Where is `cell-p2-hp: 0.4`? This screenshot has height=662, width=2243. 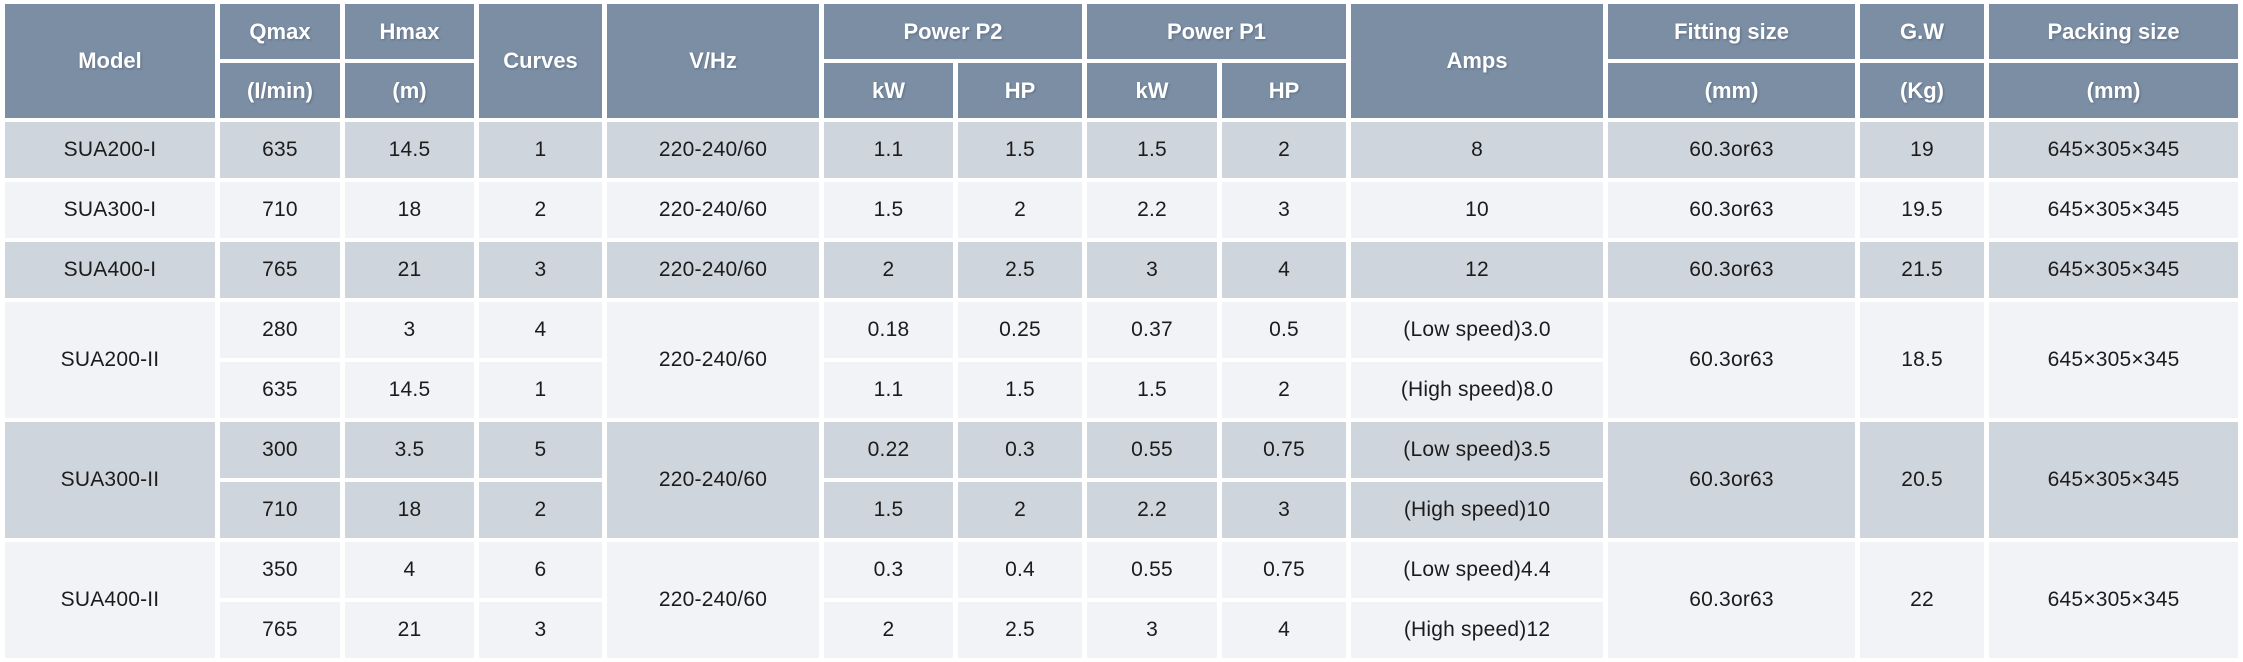
cell-p2-hp: 0.4 is located at coordinates (1020, 570).